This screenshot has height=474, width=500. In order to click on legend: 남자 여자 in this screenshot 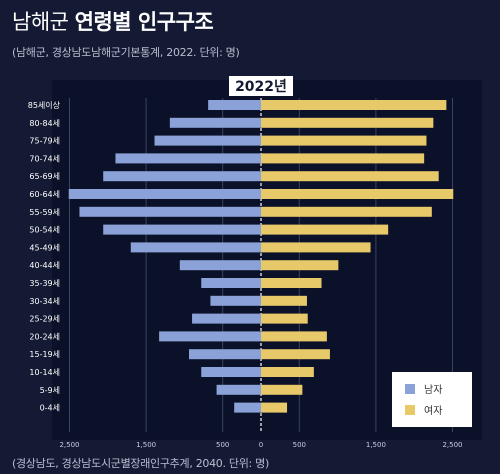, I will do `click(432, 399)`.